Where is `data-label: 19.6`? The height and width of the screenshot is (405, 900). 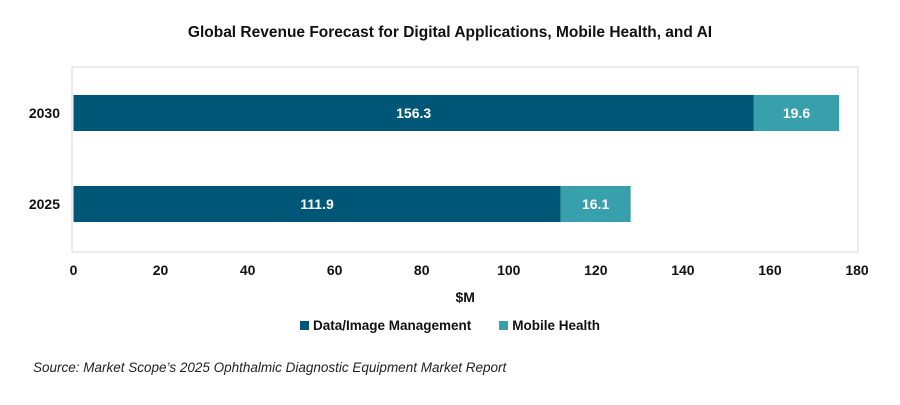 data-label: 19.6 is located at coordinates (796, 113).